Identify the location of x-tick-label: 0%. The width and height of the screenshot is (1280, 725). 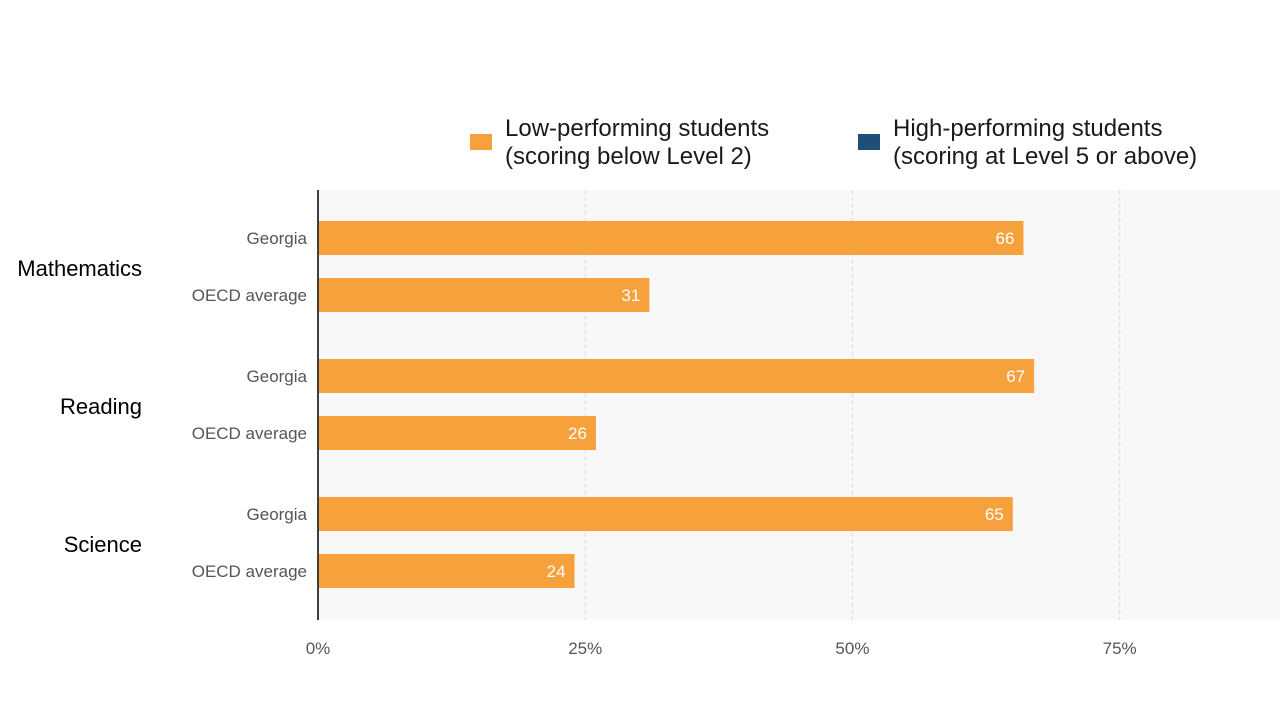
(318, 648).